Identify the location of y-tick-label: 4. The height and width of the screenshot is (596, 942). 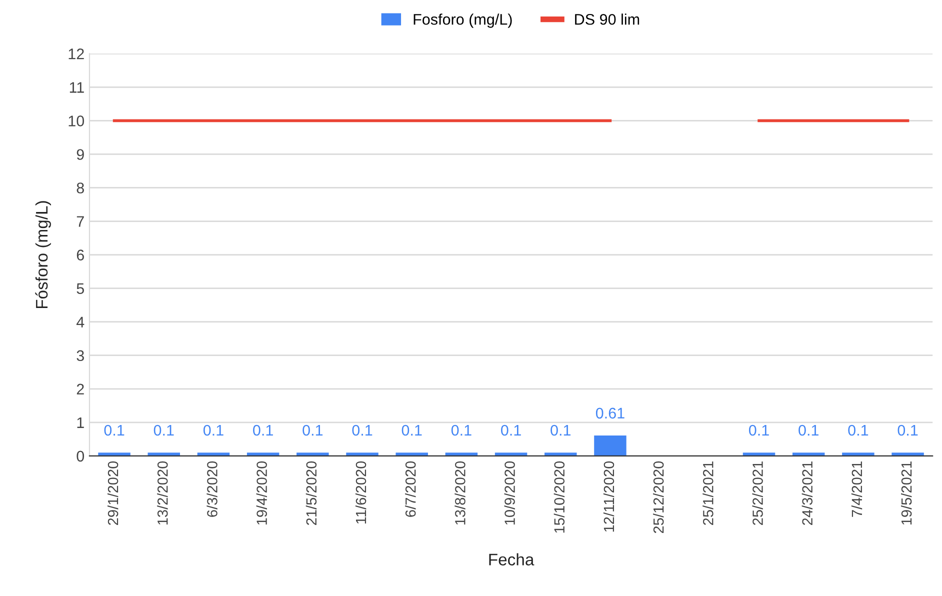
(80, 322).